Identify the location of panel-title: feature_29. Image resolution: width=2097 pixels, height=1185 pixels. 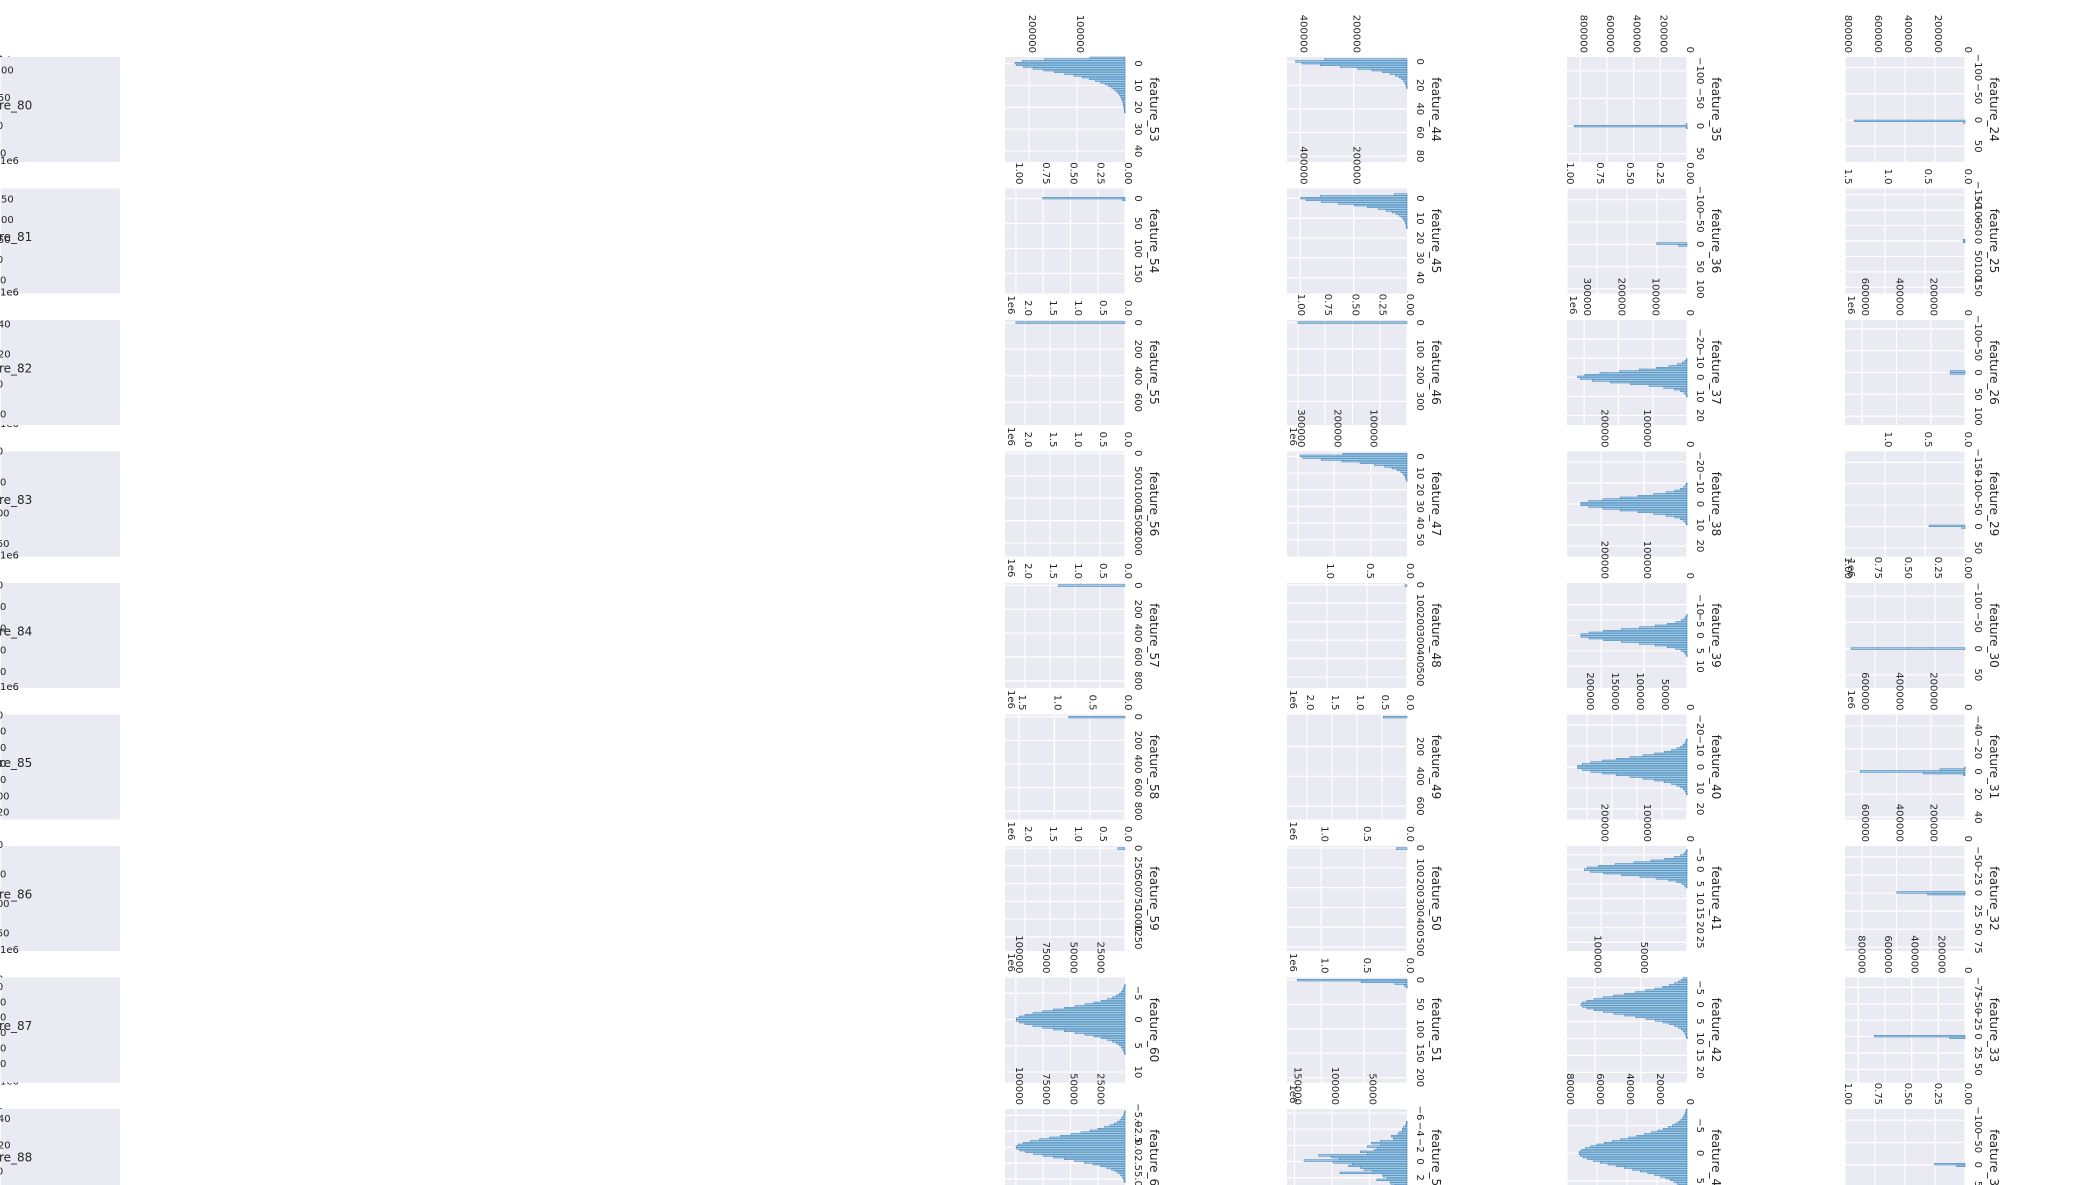
(1994, 504).